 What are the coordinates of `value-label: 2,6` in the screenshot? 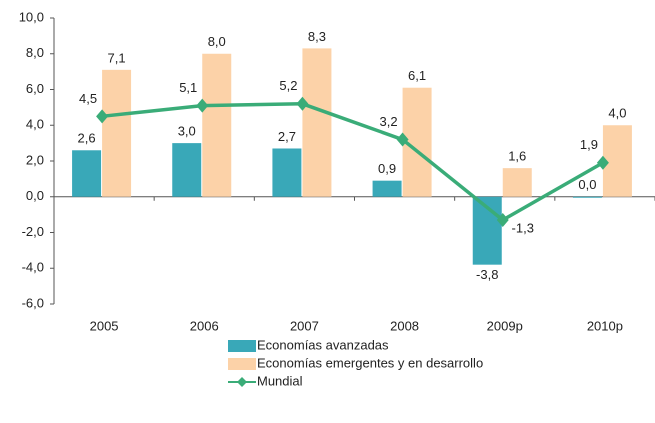 It's located at (87, 138).